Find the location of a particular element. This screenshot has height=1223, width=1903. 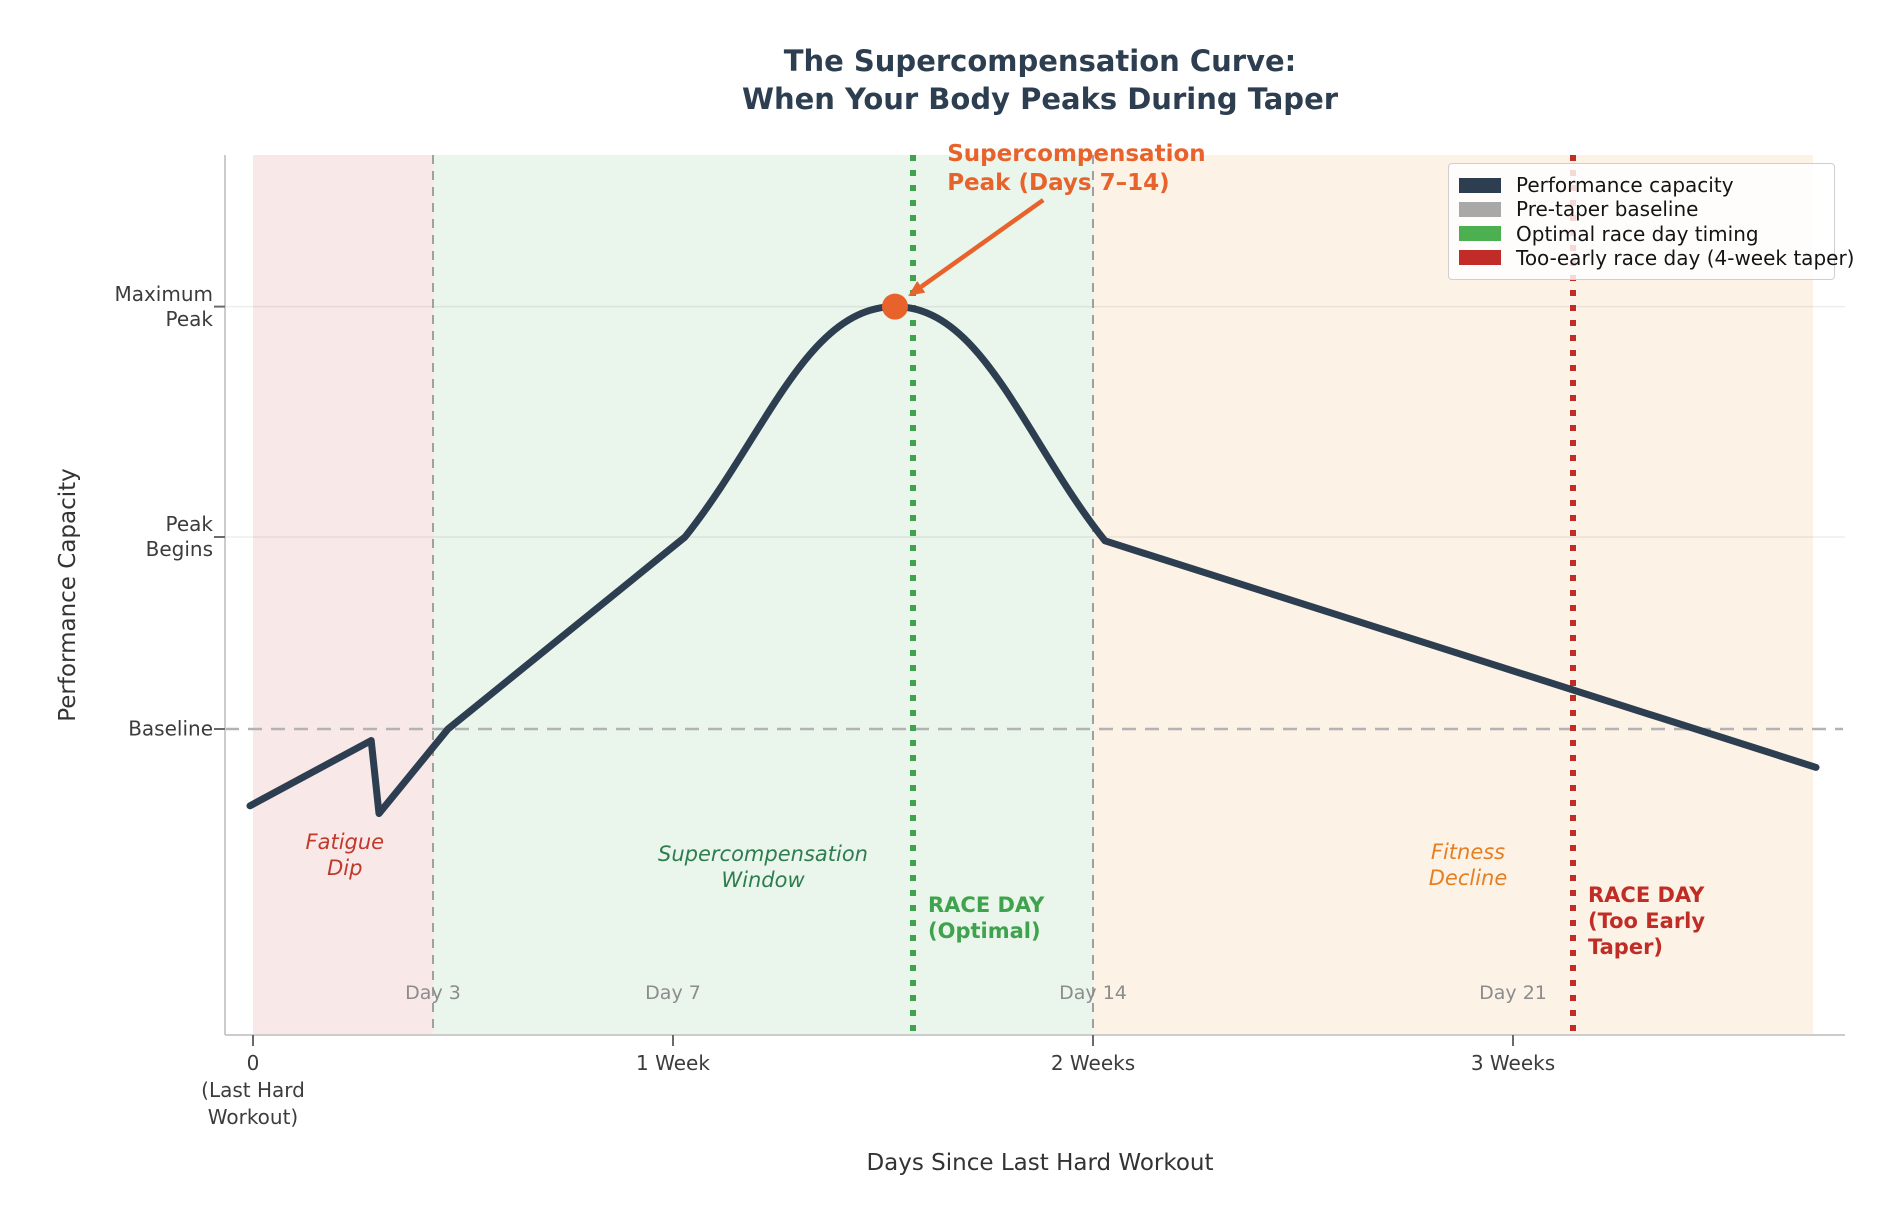

y-tick-label: Peak Begins is located at coordinates (179, 536).